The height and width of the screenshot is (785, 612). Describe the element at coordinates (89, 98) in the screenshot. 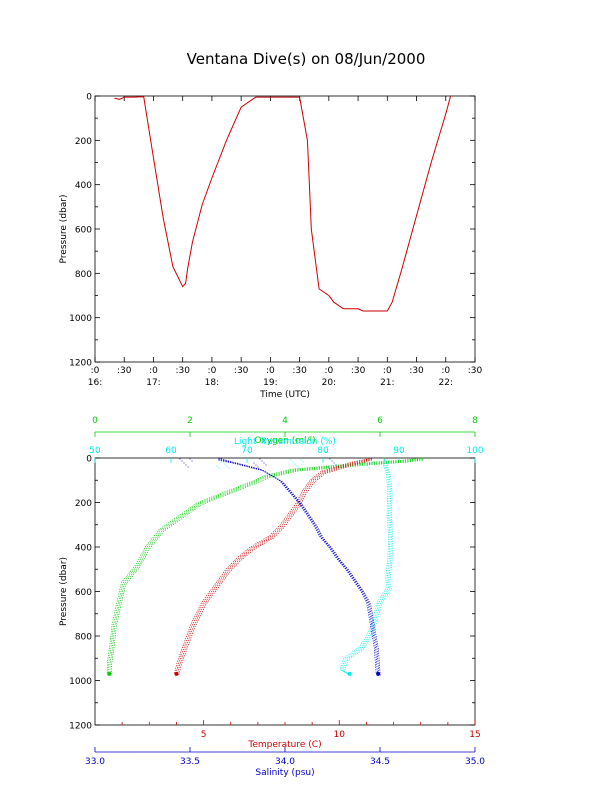

I see `y-tick-label: 0` at that location.